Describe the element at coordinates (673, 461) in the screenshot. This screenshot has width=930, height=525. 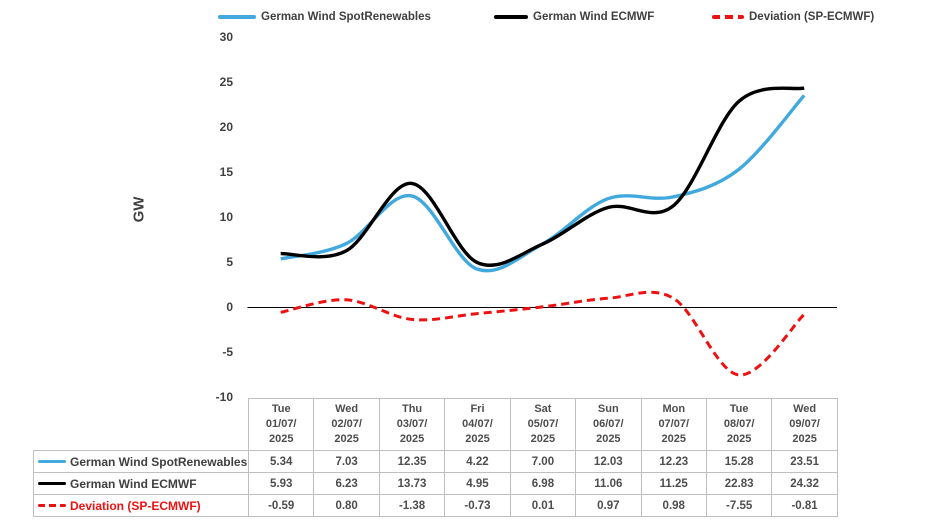
I see `table-value-cell: 12.23` at that location.